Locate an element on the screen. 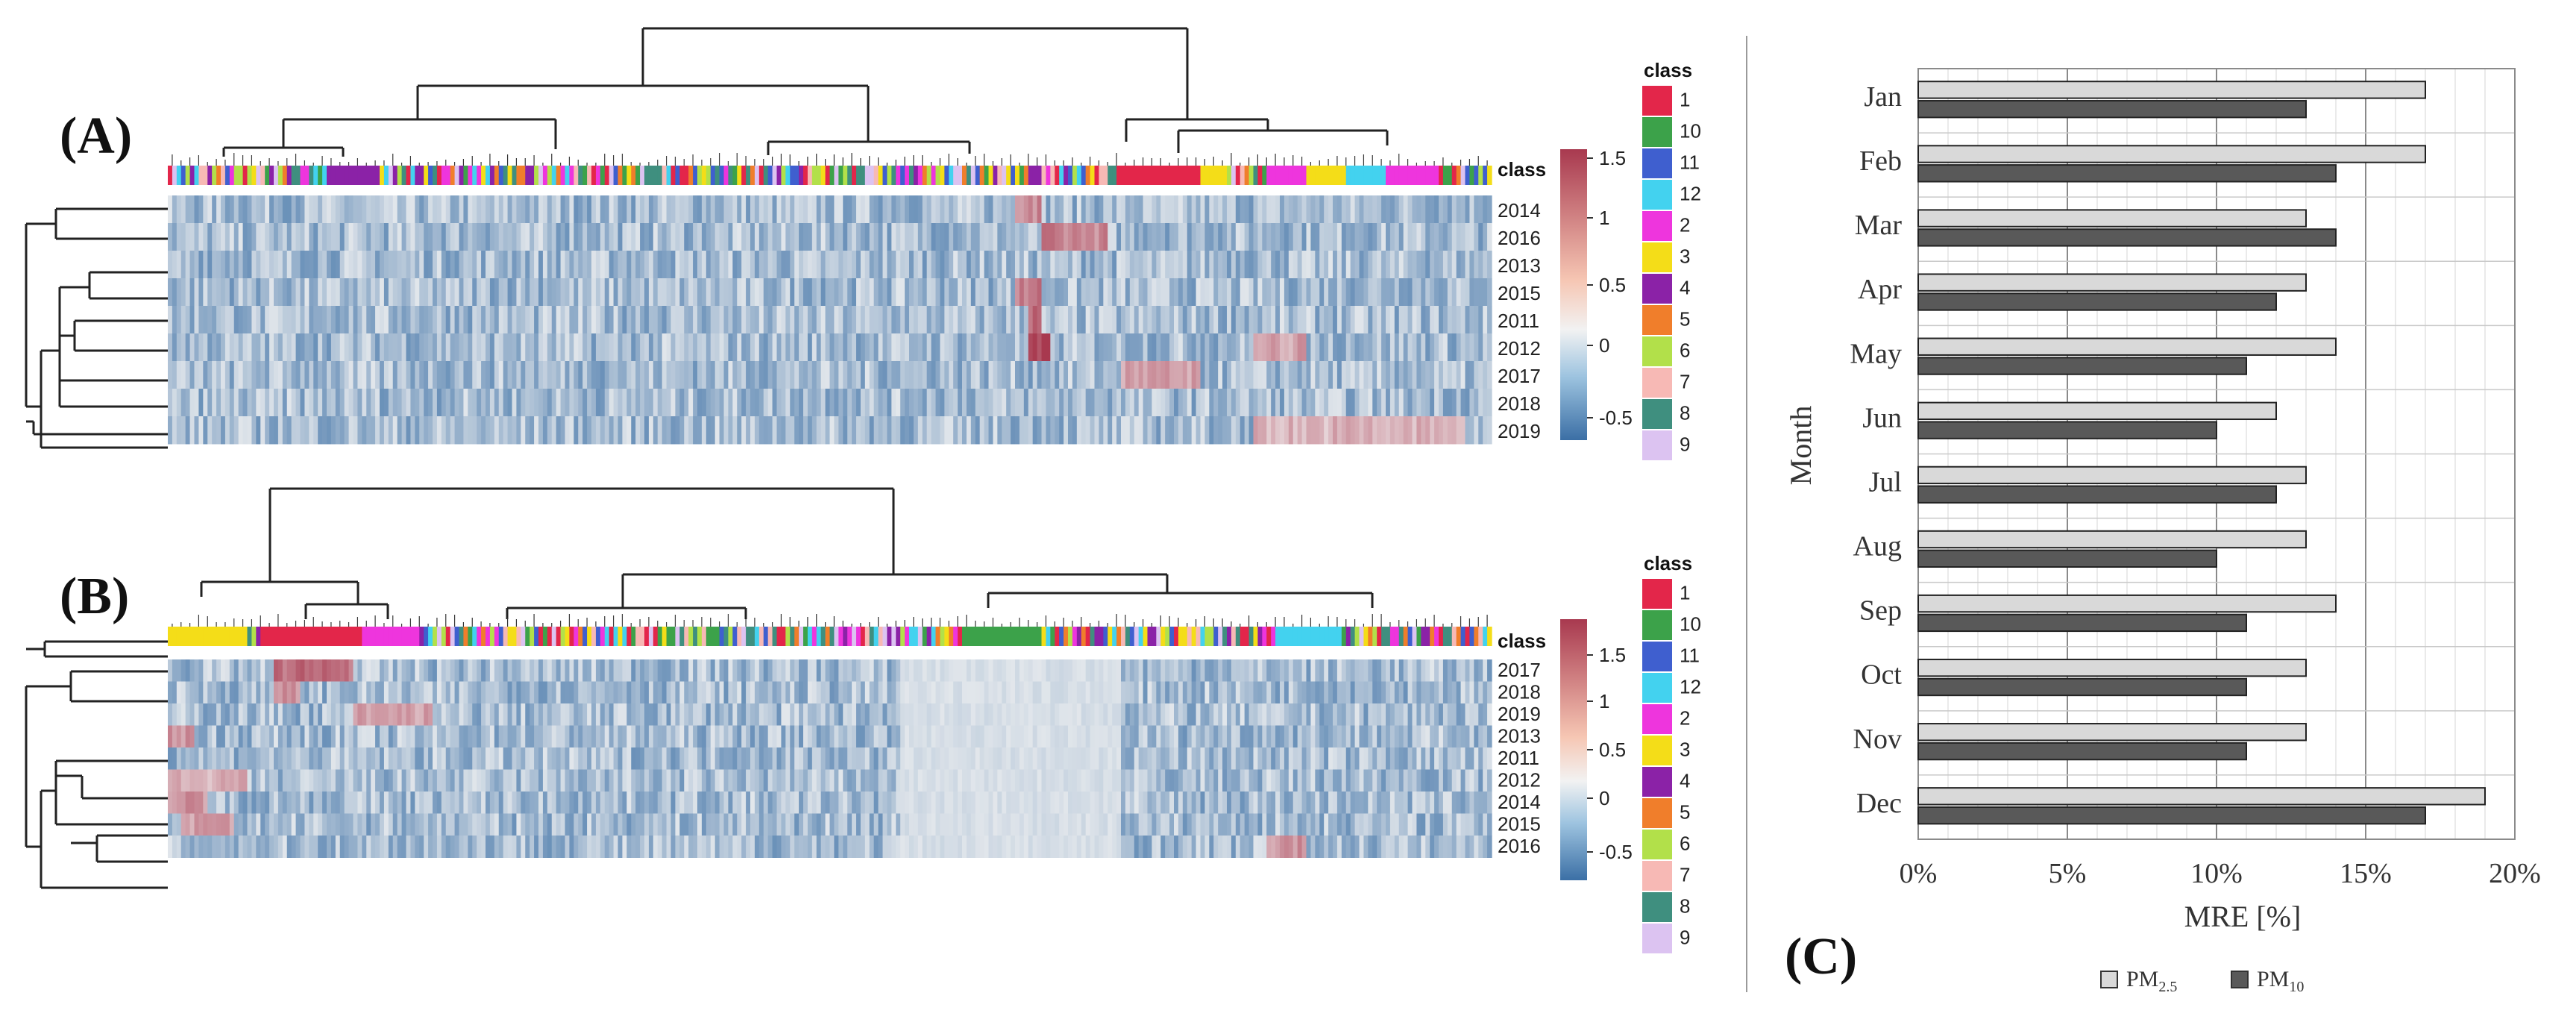  class-legend-label-2: 2 is located at coordinates (1685, 225).